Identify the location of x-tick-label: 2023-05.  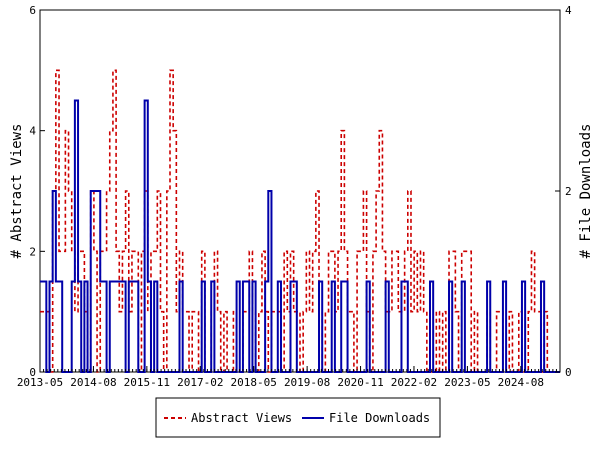
(467, 382).